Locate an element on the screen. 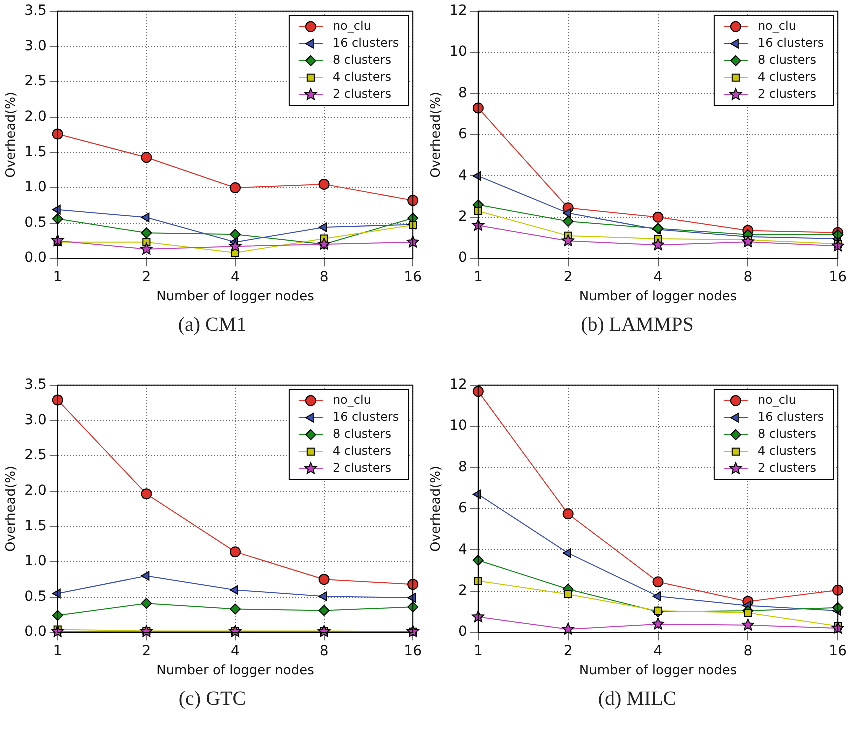  text: (d) MILC is located at coordinates (637, 699).